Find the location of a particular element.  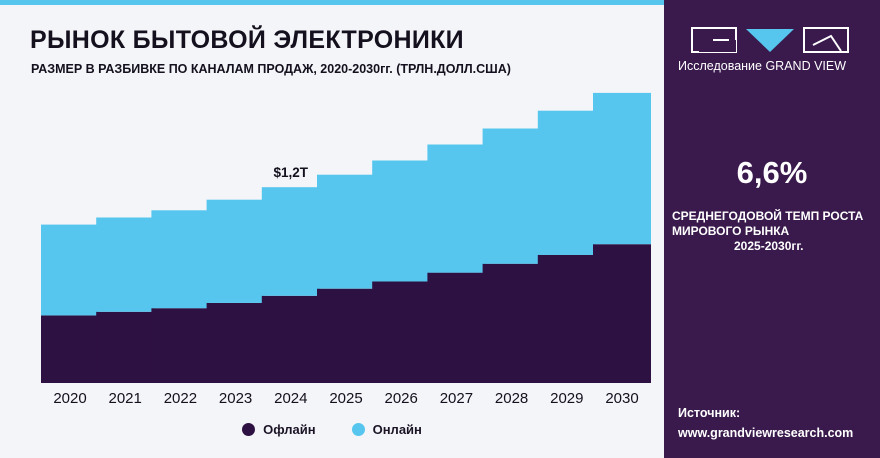

bar-online-2026 is located at coordinates (401, 221).